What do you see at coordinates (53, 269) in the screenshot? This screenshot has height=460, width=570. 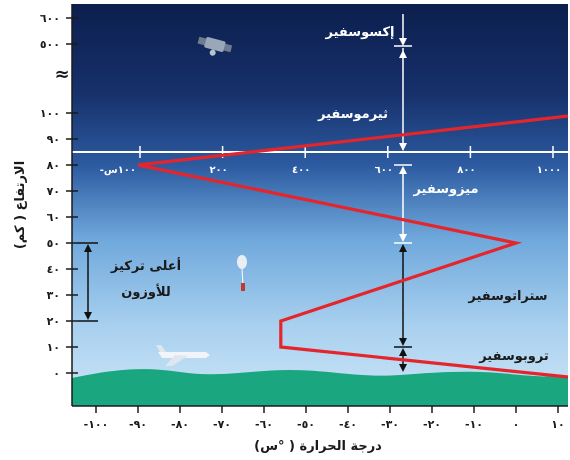 I see `y-tick-label: ٤٠` at bounding box center [53, 269].